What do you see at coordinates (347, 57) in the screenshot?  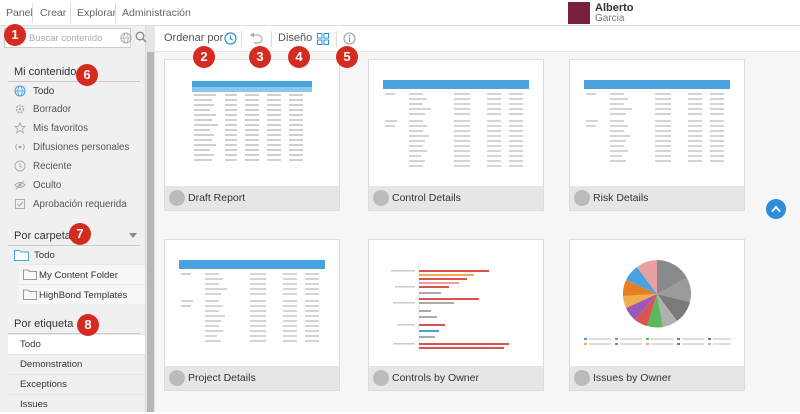 I see `callout-badge-5: 5` at bounding box center [347, 57].